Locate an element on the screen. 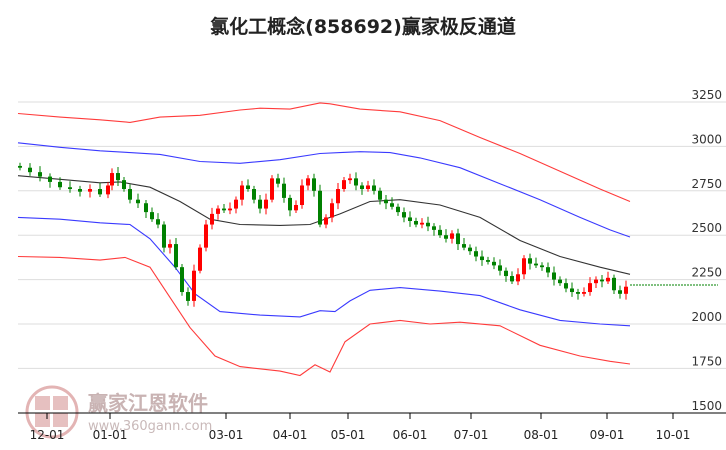 This screenshot has width=726, height=450. y-axis: 3250 3000 2750 2500 2250 2000 1750 1500 is located at coordinates (706, 250).